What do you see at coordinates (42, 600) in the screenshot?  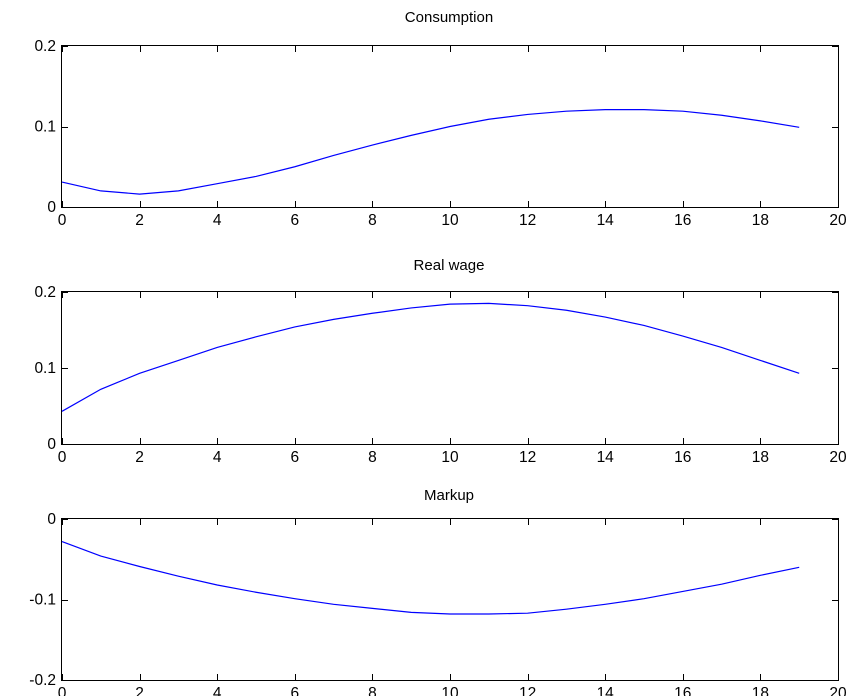 I see `y-tick-label: -0.1` at bounding box center [42, 600].